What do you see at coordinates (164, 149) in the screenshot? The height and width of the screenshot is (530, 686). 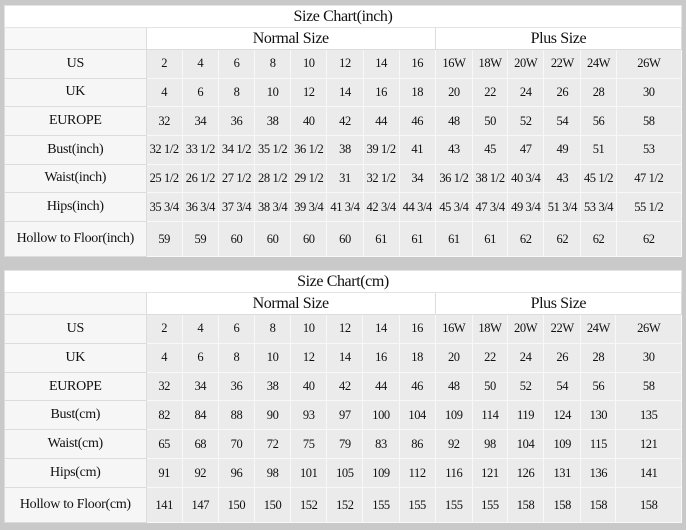 I see `size-cell: 32 1/2` at bounding box center [164, 149].